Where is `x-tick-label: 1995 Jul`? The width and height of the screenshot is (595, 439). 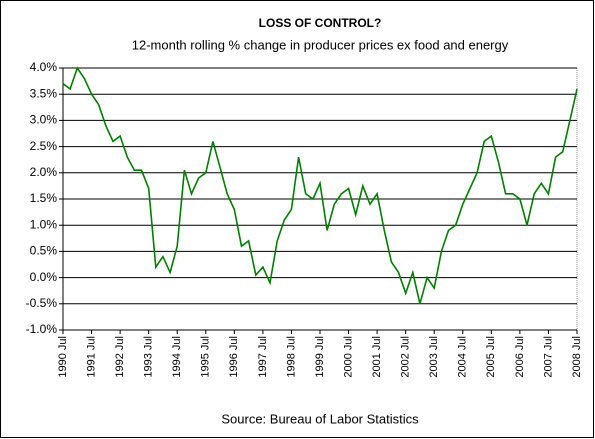
x-tick-label: 1995 Jul is located at coordinates (206, 357).